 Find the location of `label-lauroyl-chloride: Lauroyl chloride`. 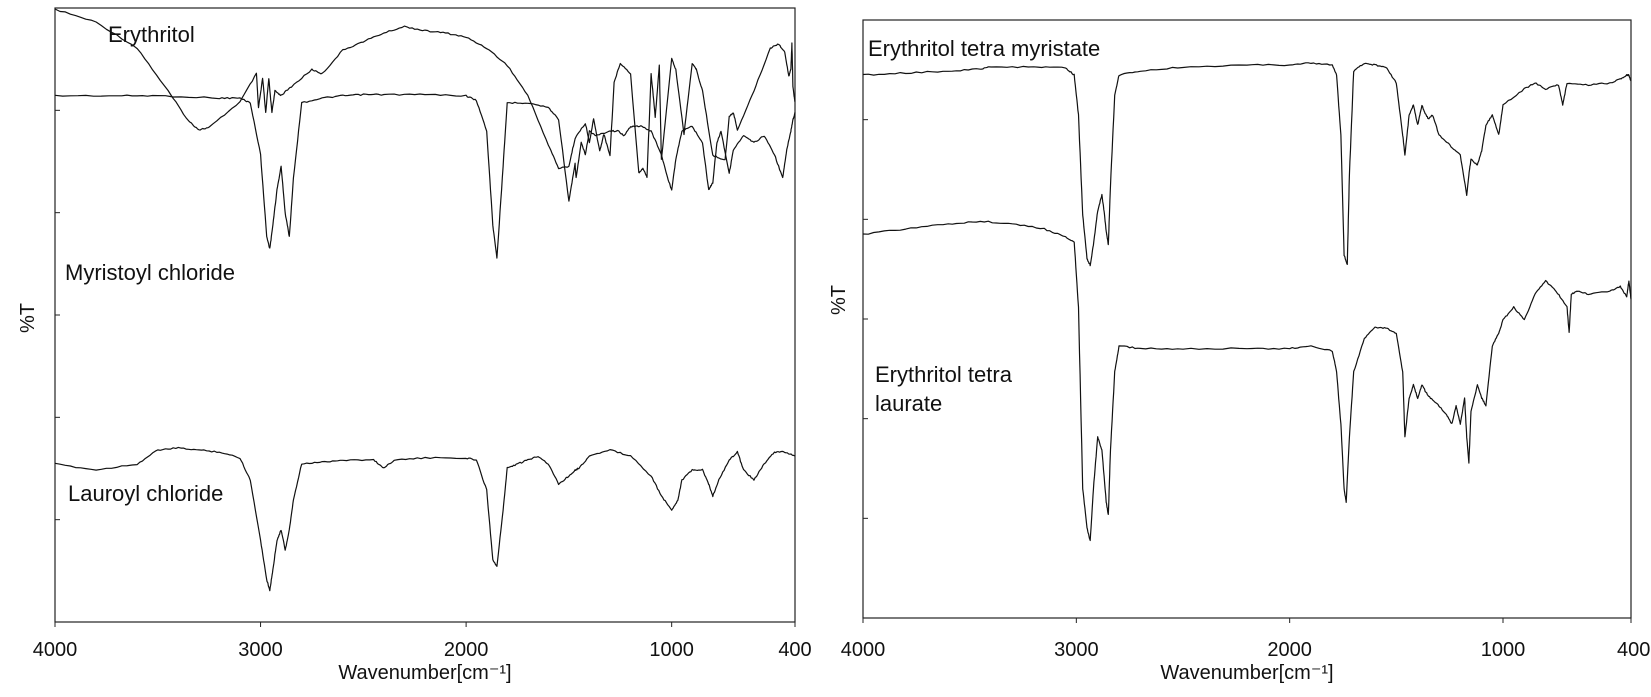

label-lauroyl-chloride: Lauroyl chloride is located at coordinates (145, 493).